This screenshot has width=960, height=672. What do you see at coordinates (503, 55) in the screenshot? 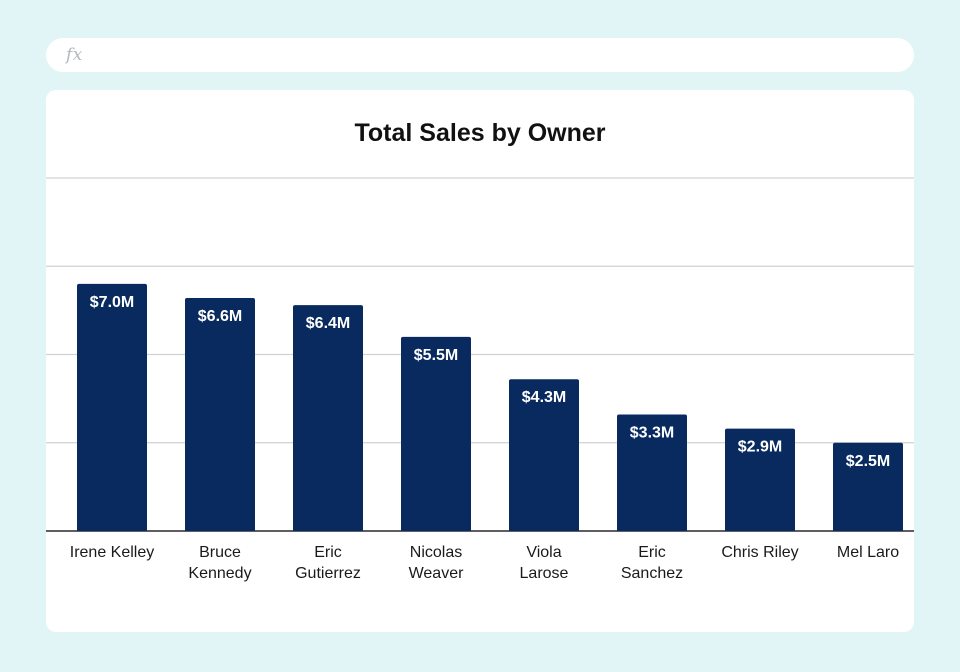
I see `formula-input` at bounding box center [503, 55].